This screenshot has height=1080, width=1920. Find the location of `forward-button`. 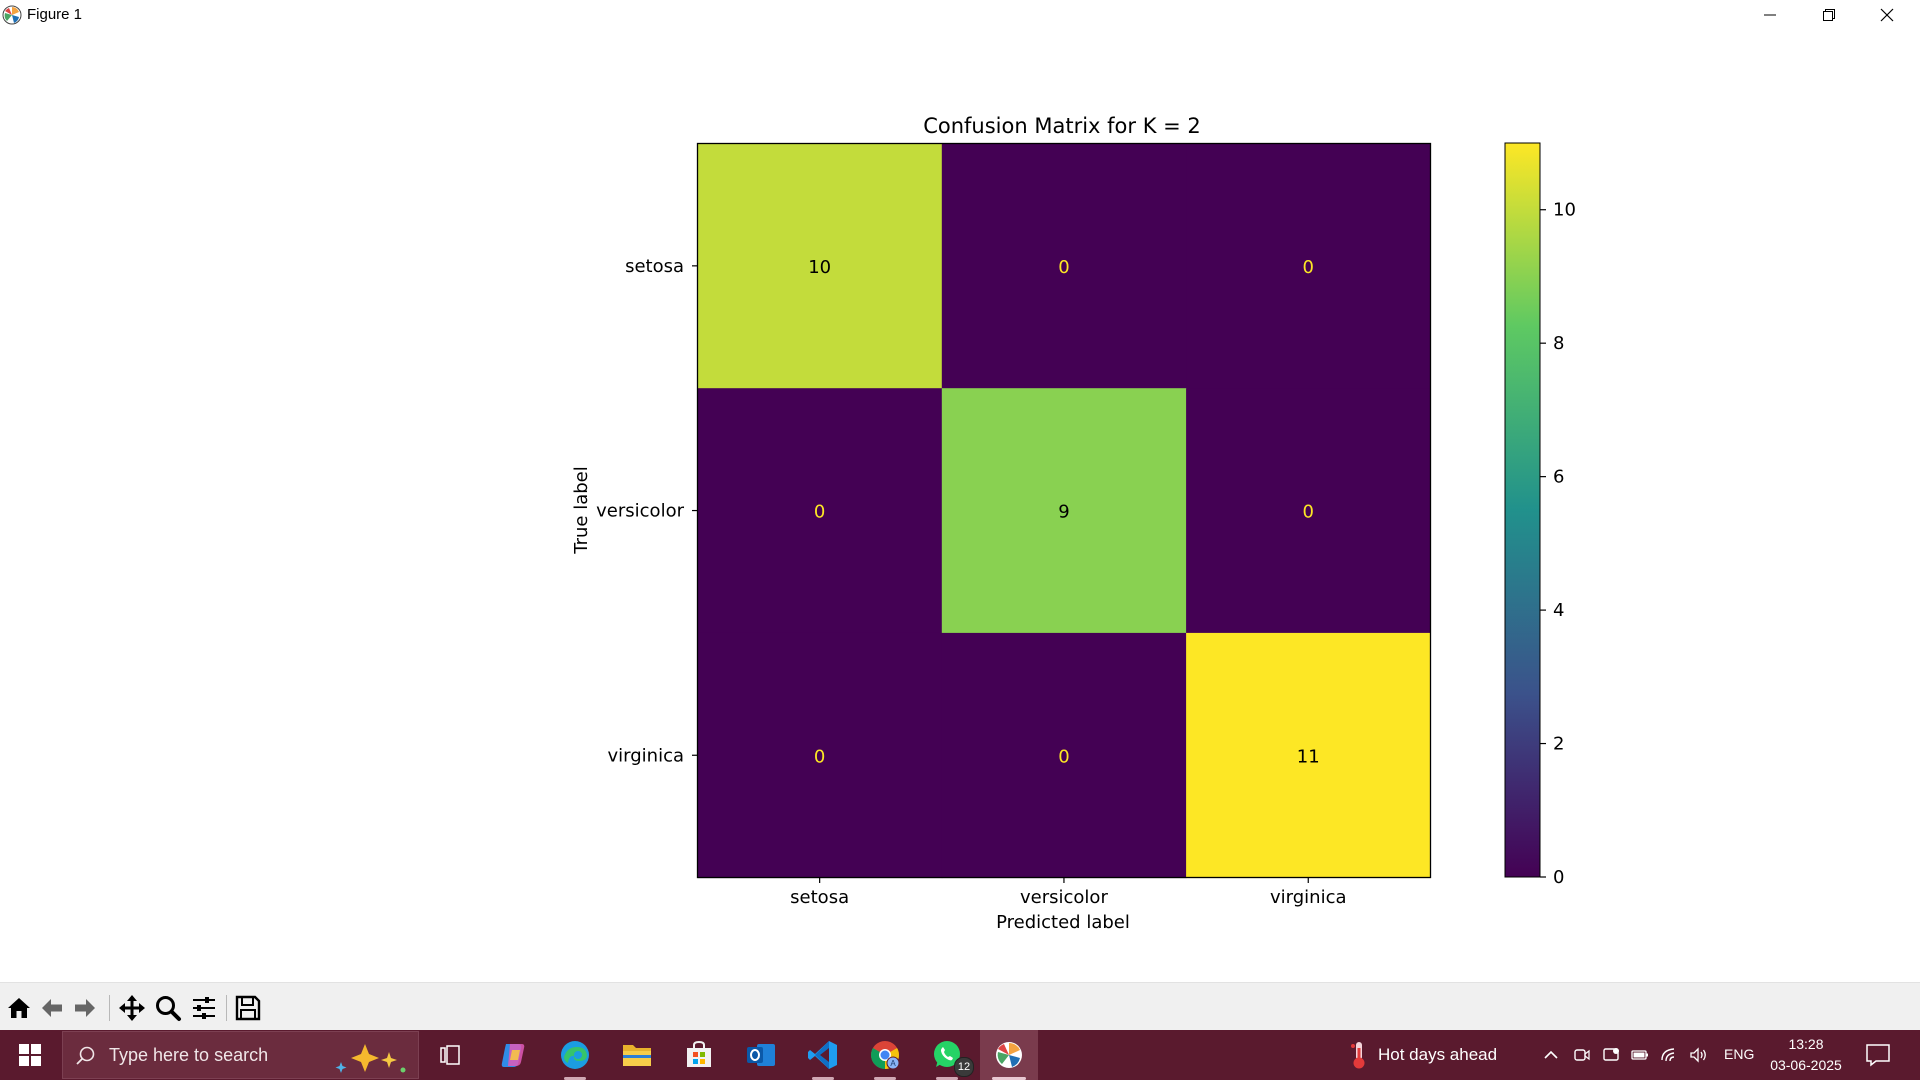

forward-button is located at coordinates (85, 1008).